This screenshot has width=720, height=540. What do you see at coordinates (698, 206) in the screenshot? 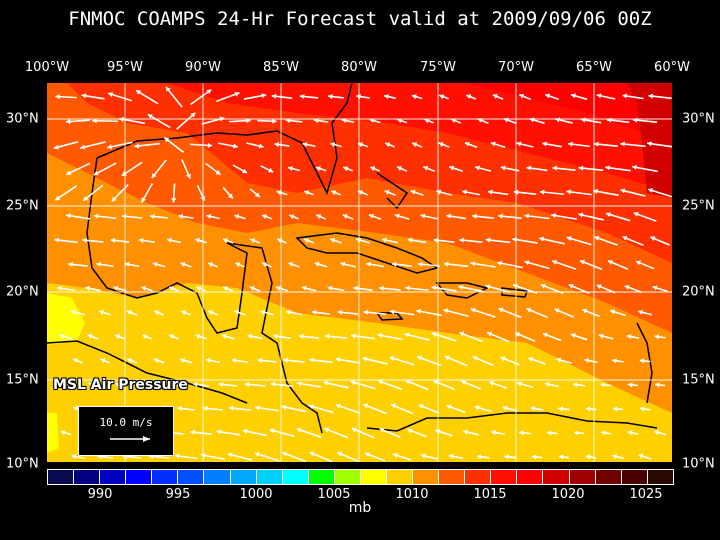
I see `lat-label: 25°N` at bounding box center [698, 206].